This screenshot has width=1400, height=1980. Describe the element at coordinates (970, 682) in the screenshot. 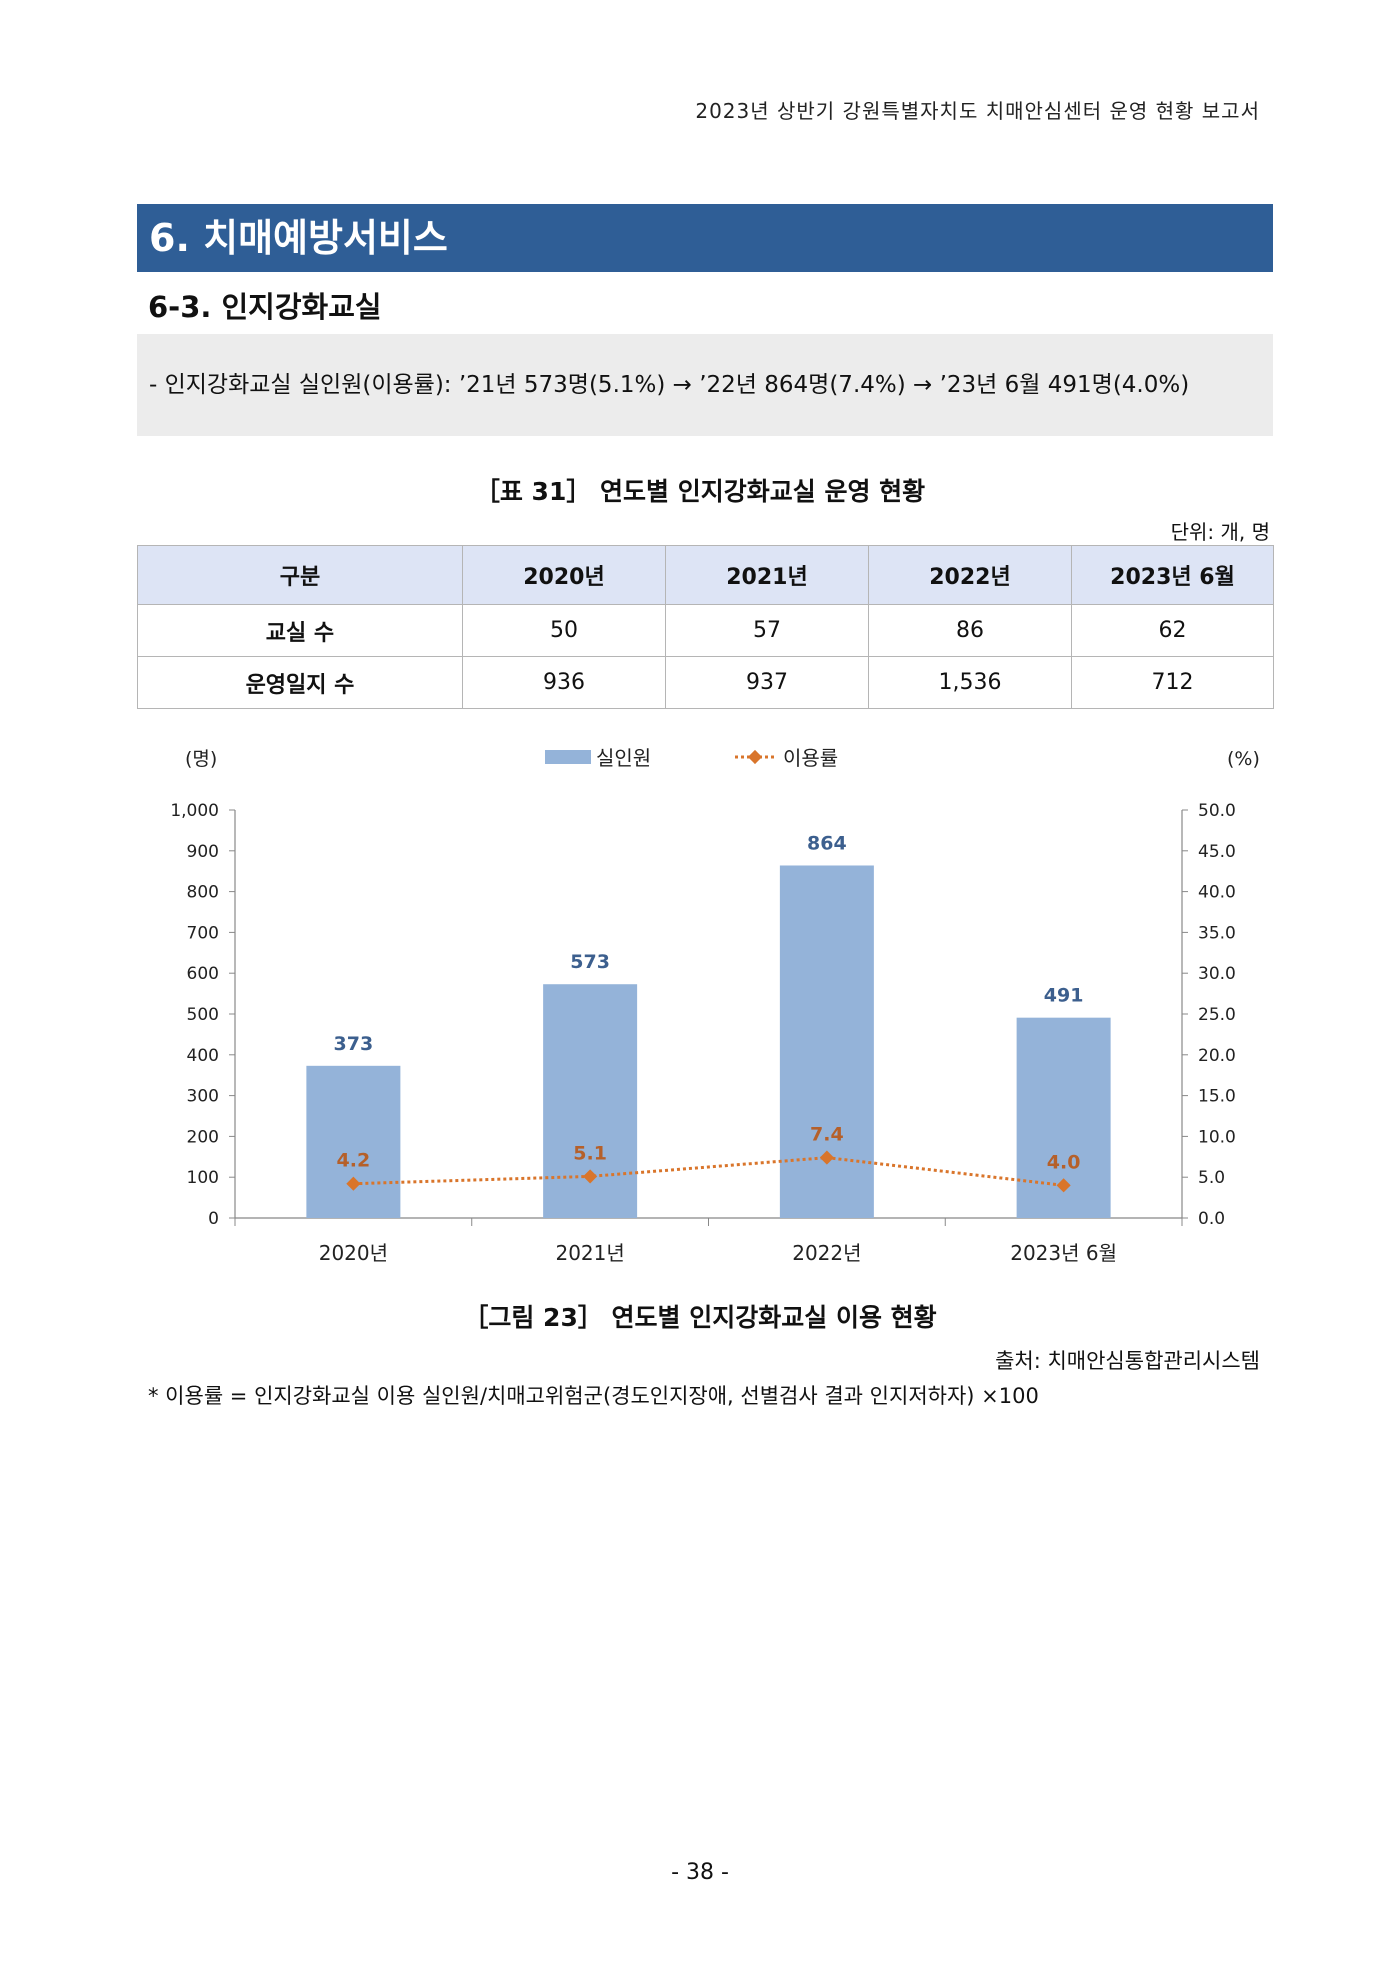

I see `table-cell: 1,536` at that location.